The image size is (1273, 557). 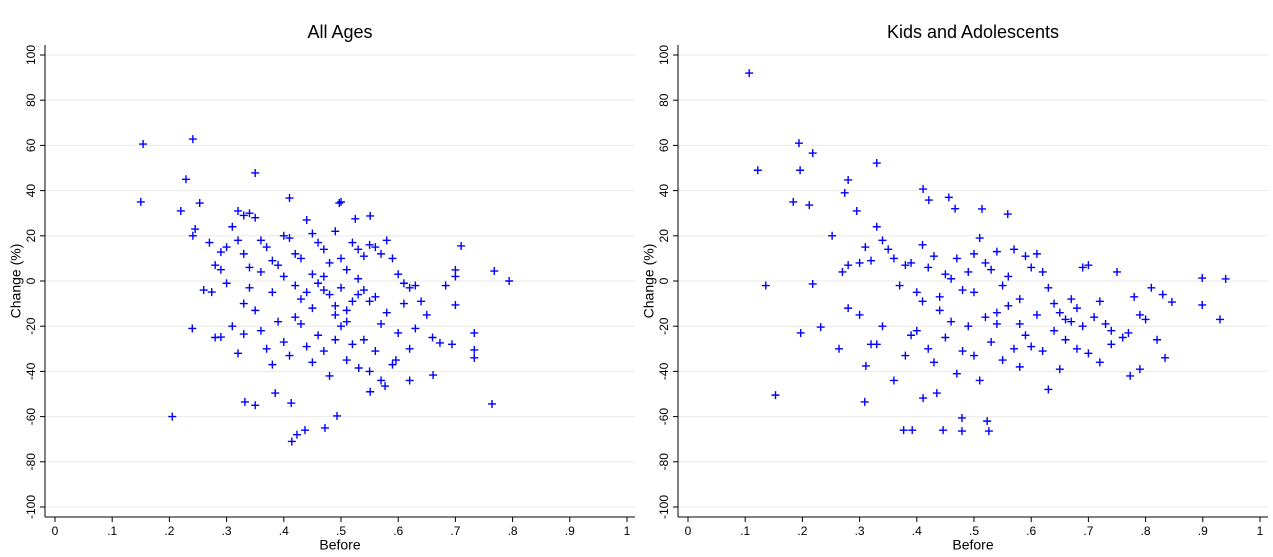 What do you see at coordinates (455, 531) in the screenshot?
I see `x-tick-label: .7` at bounding box center [455, 531].